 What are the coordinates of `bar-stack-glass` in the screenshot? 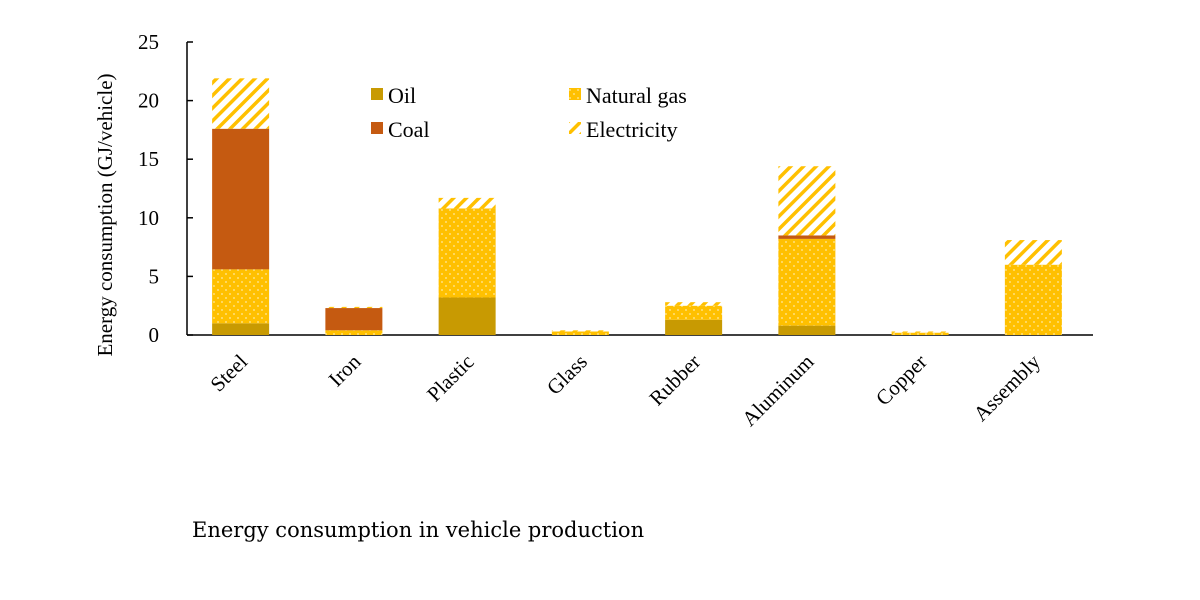 It's located at (580, 332).